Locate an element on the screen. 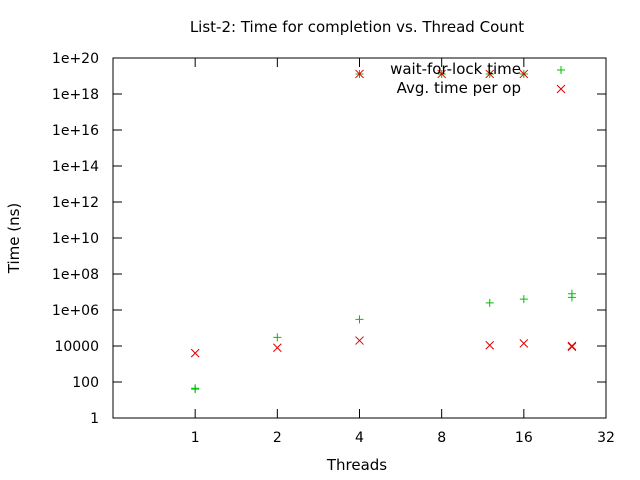  x-tick-label: 16 is located at coordinates (524, 438).